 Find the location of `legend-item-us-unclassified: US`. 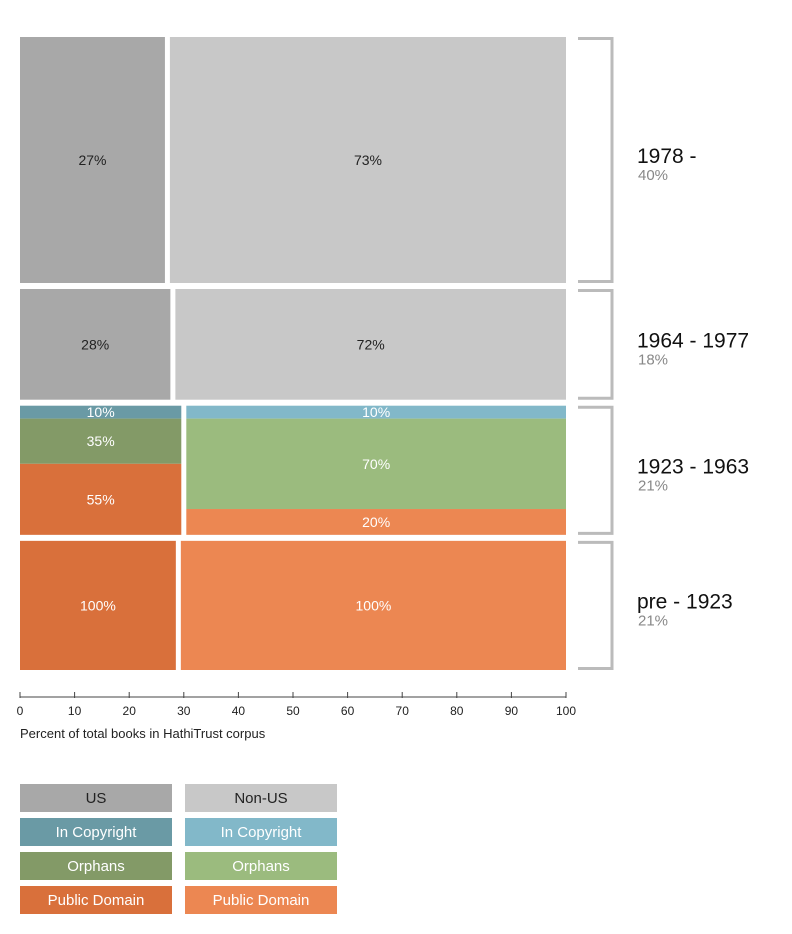

legend-item-us-unclassified: US is located at coordinates (96, 798).